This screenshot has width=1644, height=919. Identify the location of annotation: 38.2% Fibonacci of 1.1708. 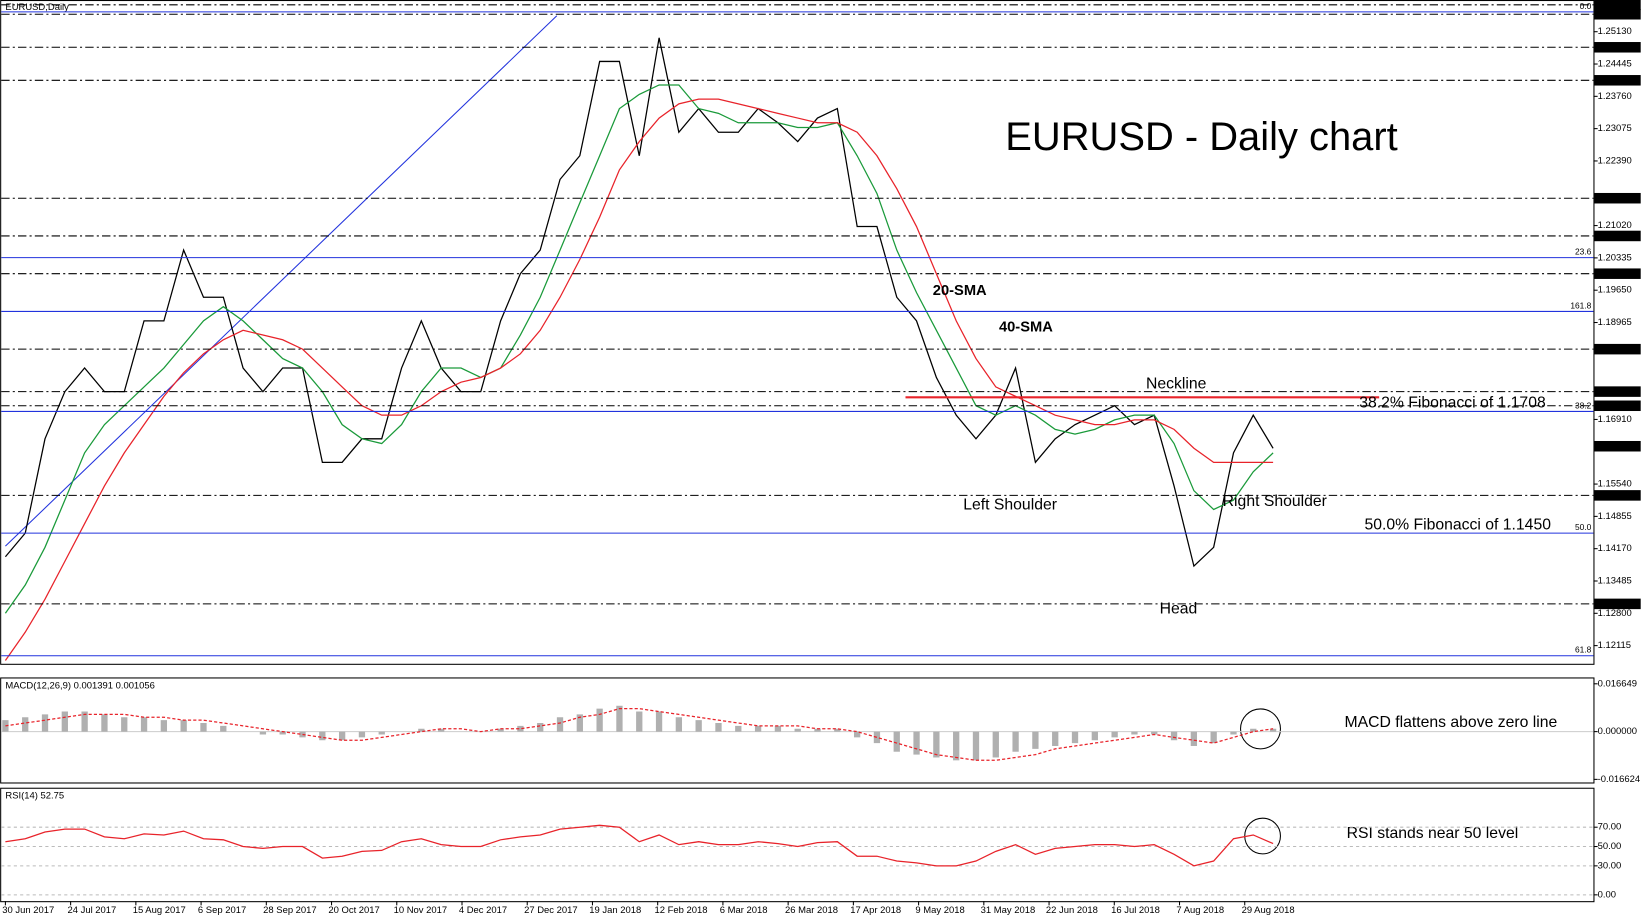
(1452, 402).